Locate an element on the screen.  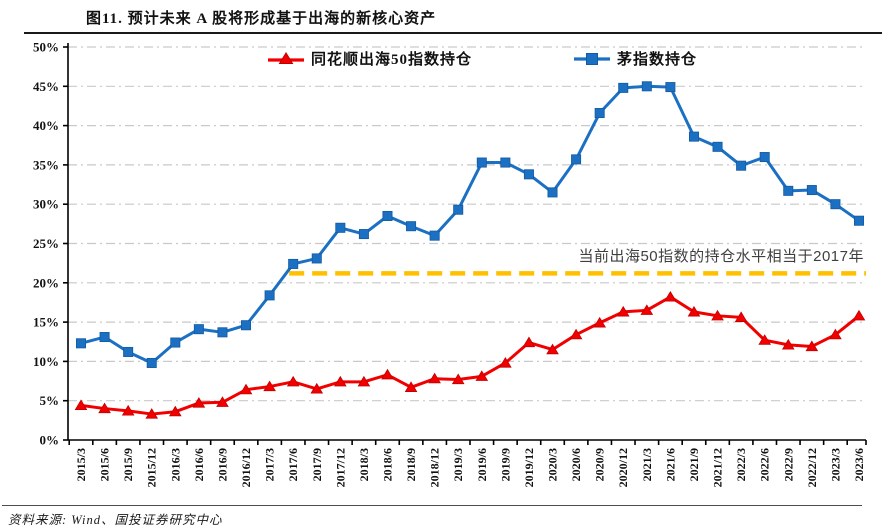
y-tick-label: 25% is located at coordinates (46, 243).